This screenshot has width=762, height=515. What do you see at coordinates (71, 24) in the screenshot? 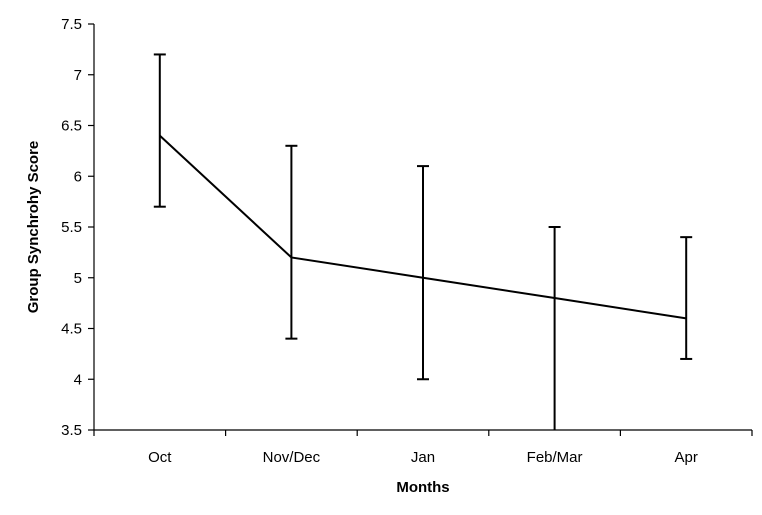
I see `y-tick-label: 7.5` at bounding box center [71, 24].